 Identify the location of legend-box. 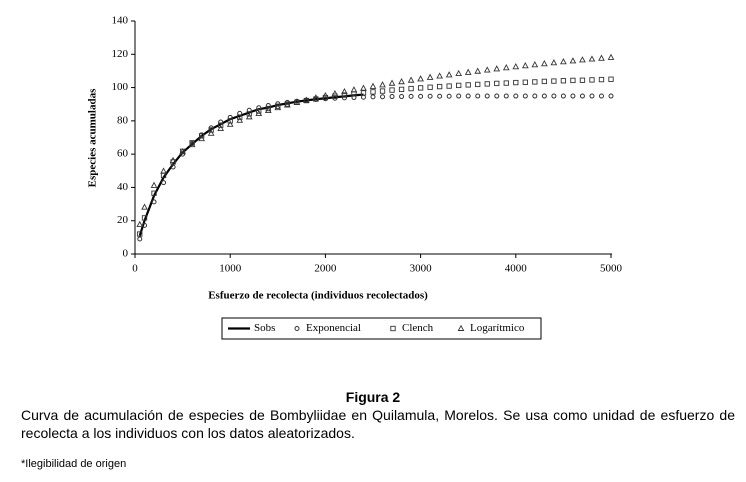
(381, 328).